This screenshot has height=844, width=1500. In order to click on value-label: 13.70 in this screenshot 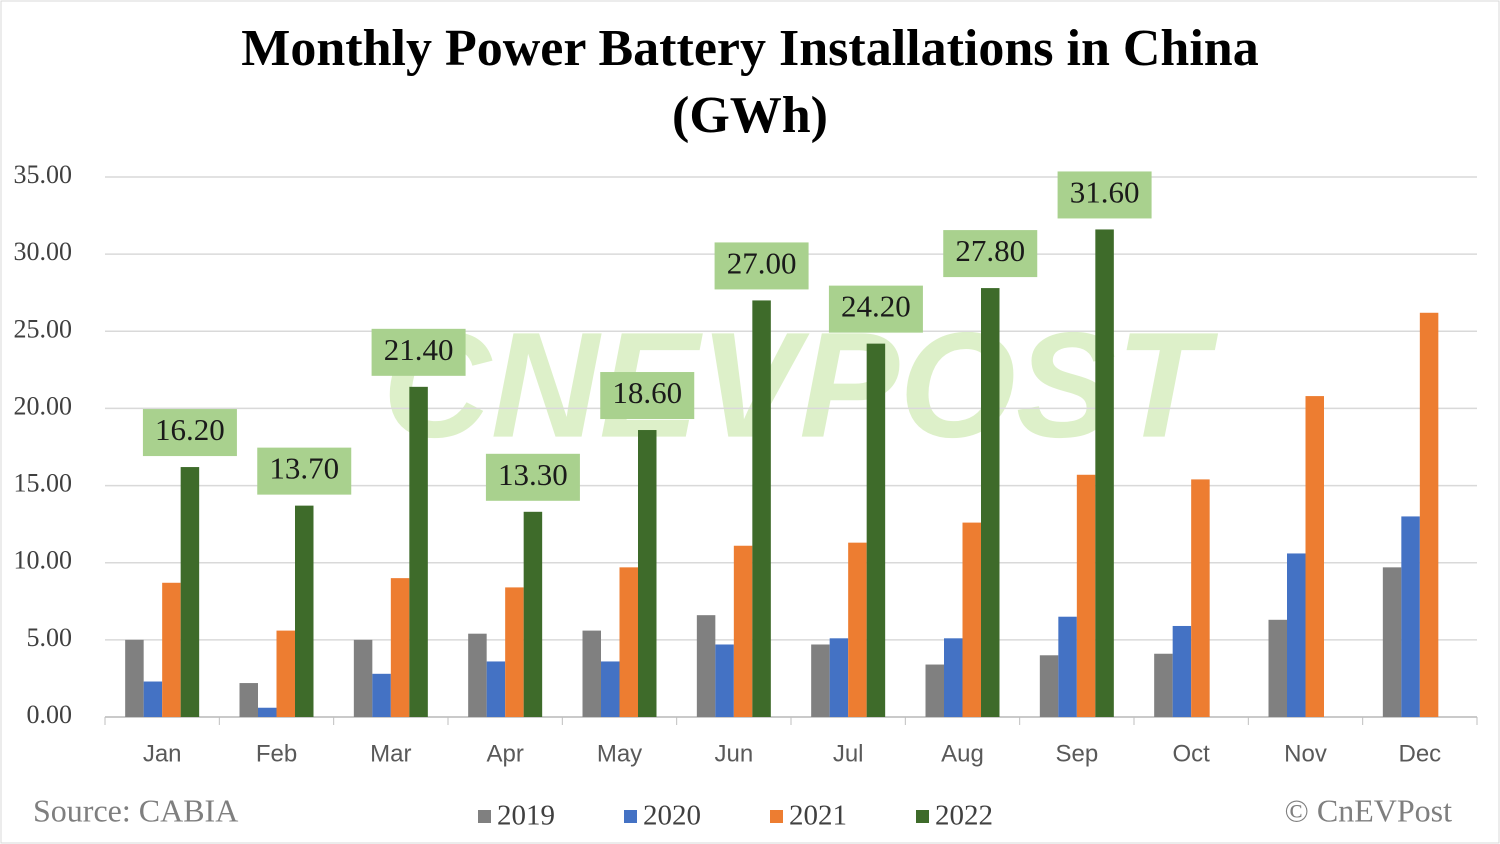, I will do `click(304, 468)`.